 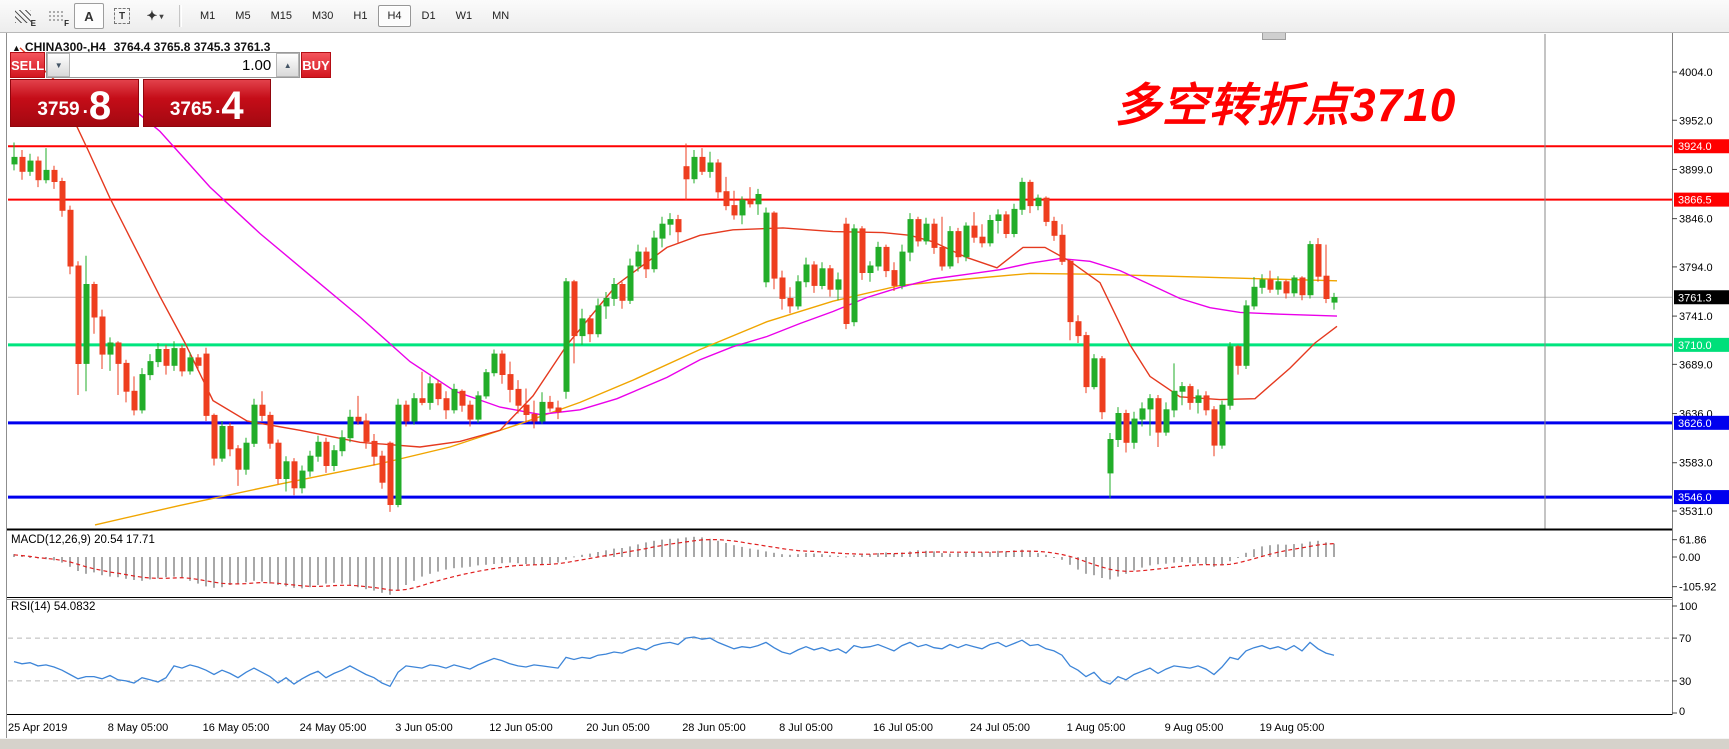 I want to click on label-a-tool-icon: A, so click(x=89, y=16).